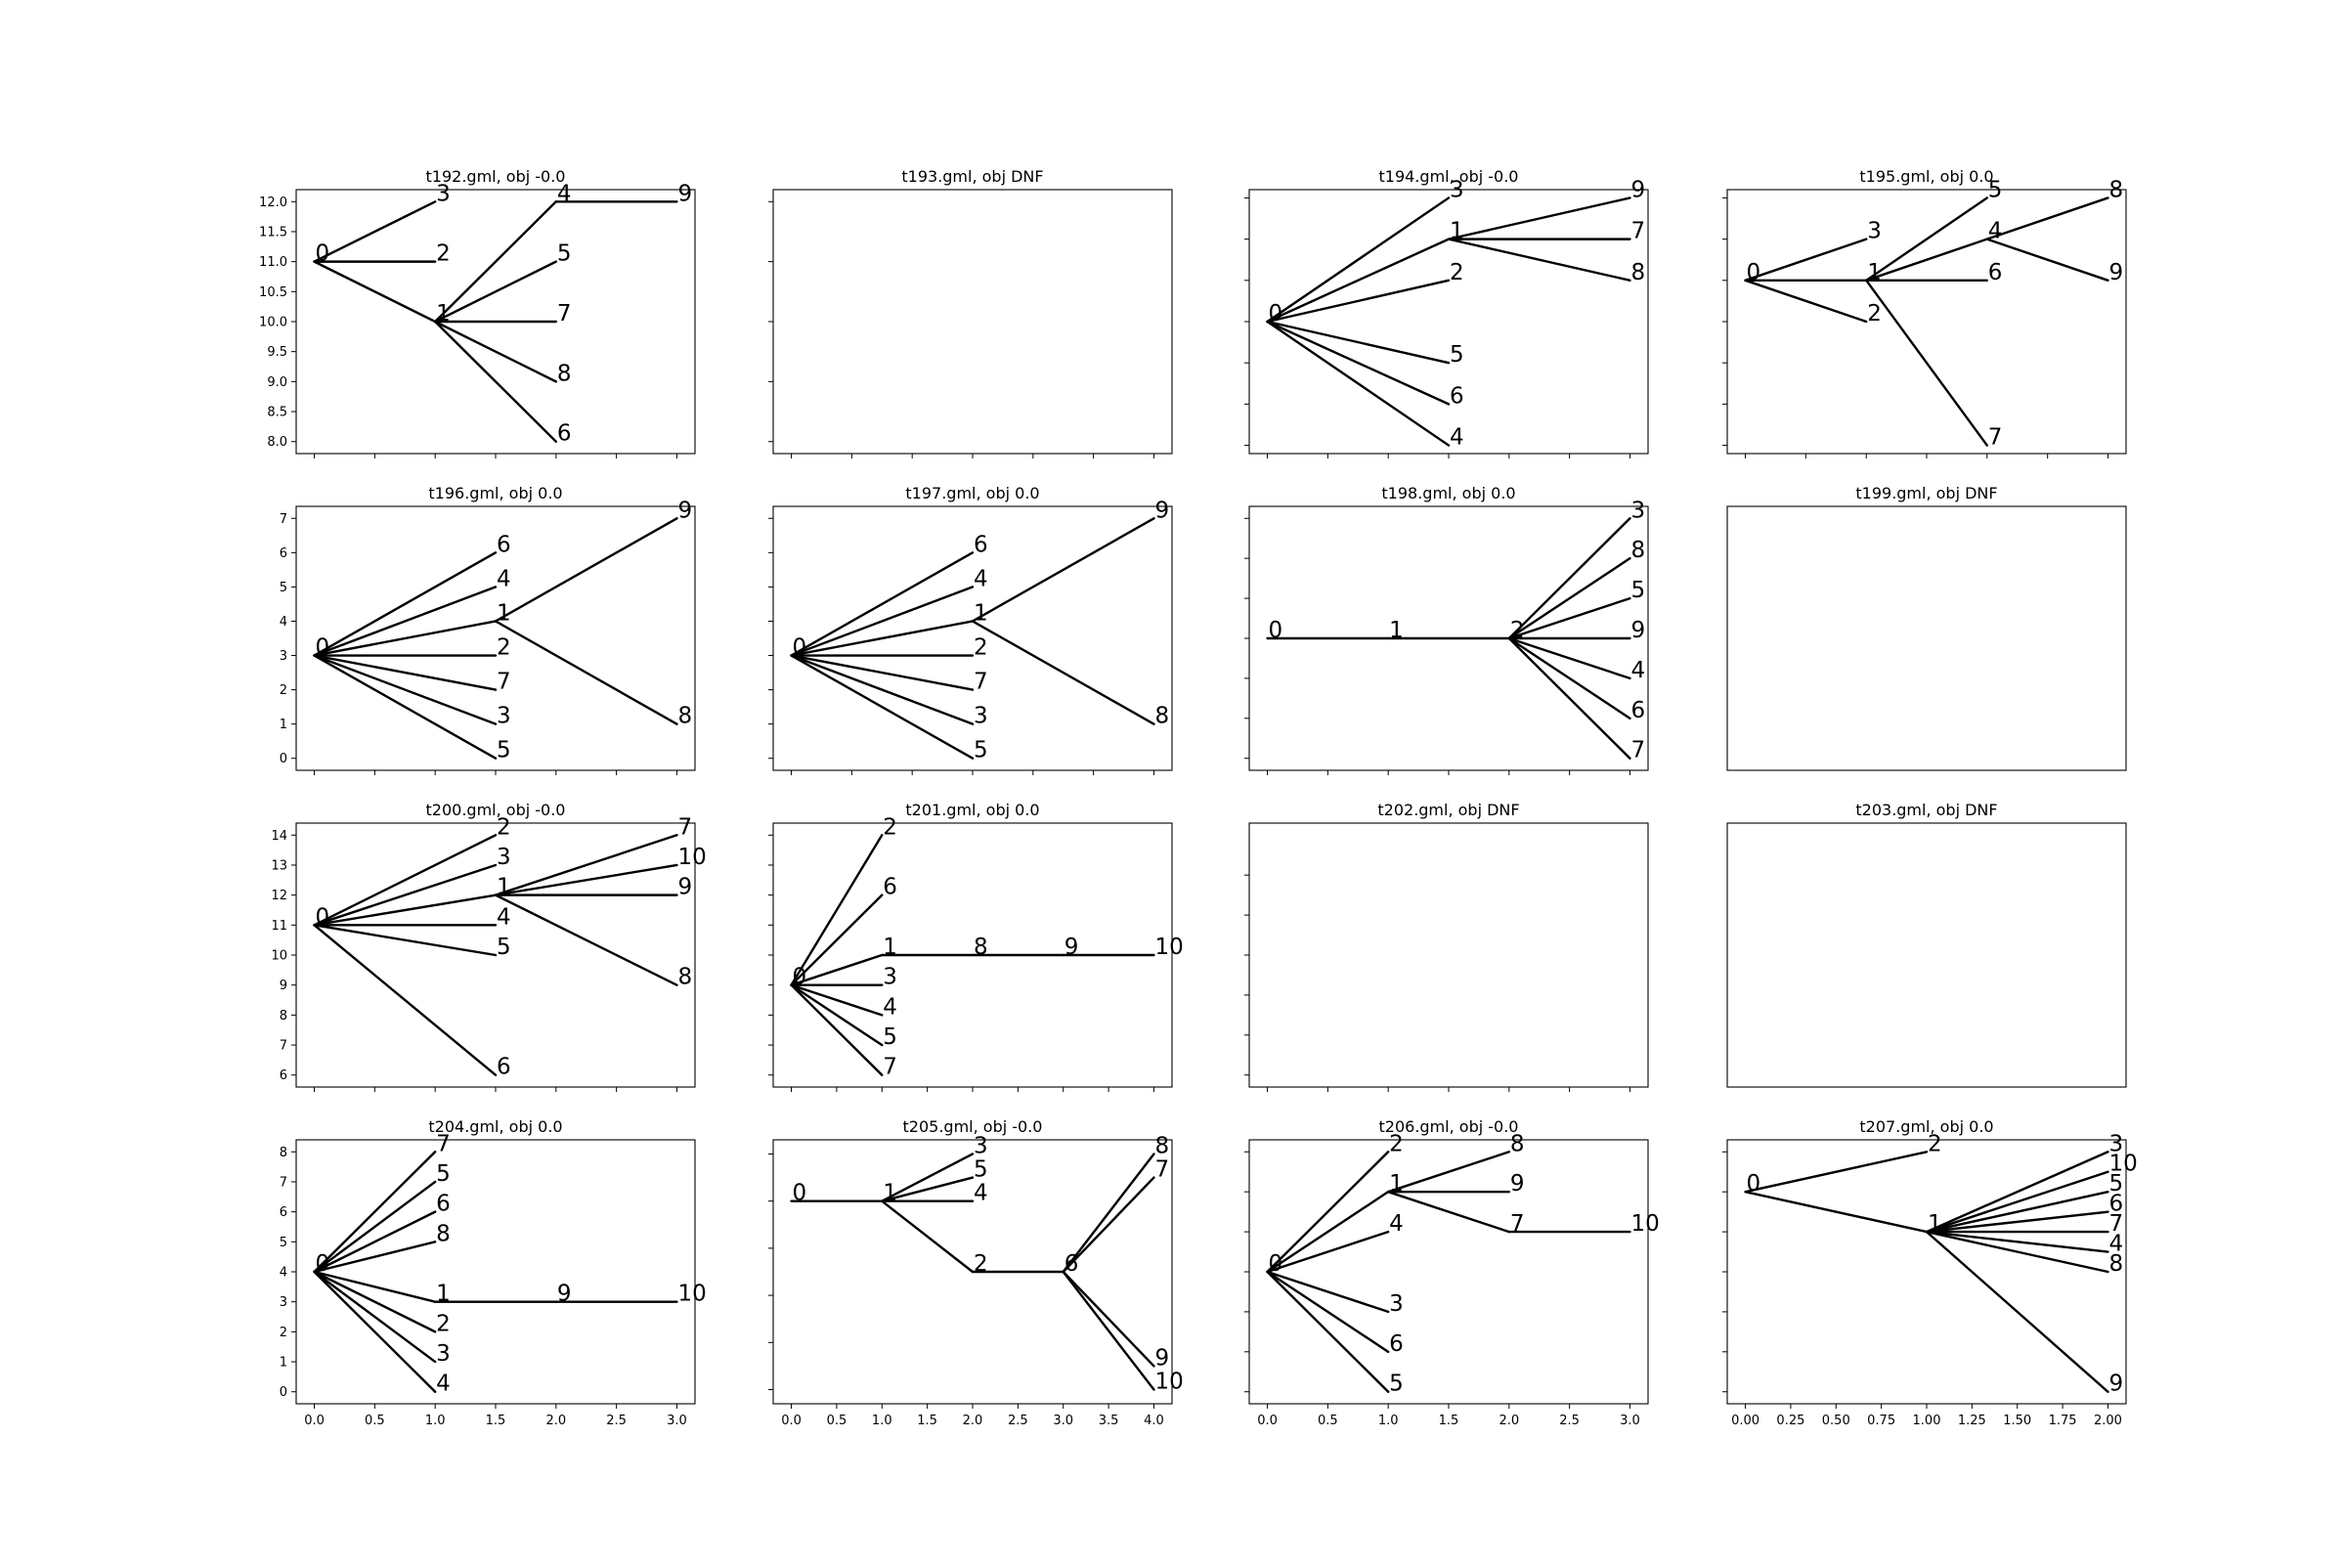 The height and width of the screenshot is (1568, 2346). I want to click on subplot: t203.gml, obj DNF, so click(1927, 944).